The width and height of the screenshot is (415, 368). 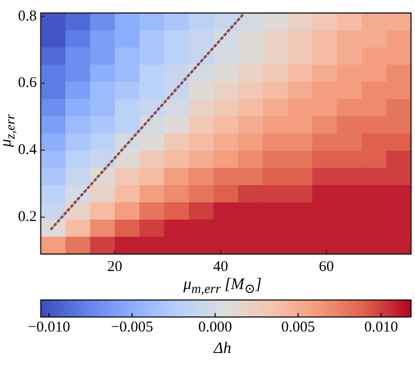 I want to click on y-tick-label: 0.6, so click(x=28, y=83).